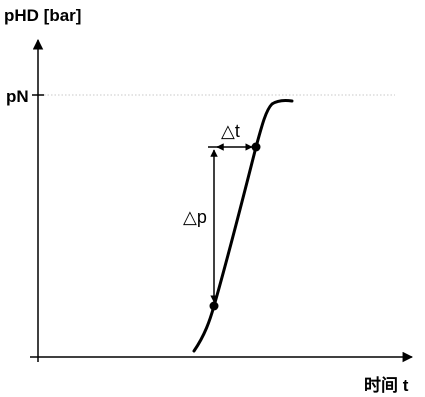 The image size is (425, 397). What do you see at coordinates (230, 131) in the screenshot?
I see `delta-t-label: △t` at bounding box center [230, 131].